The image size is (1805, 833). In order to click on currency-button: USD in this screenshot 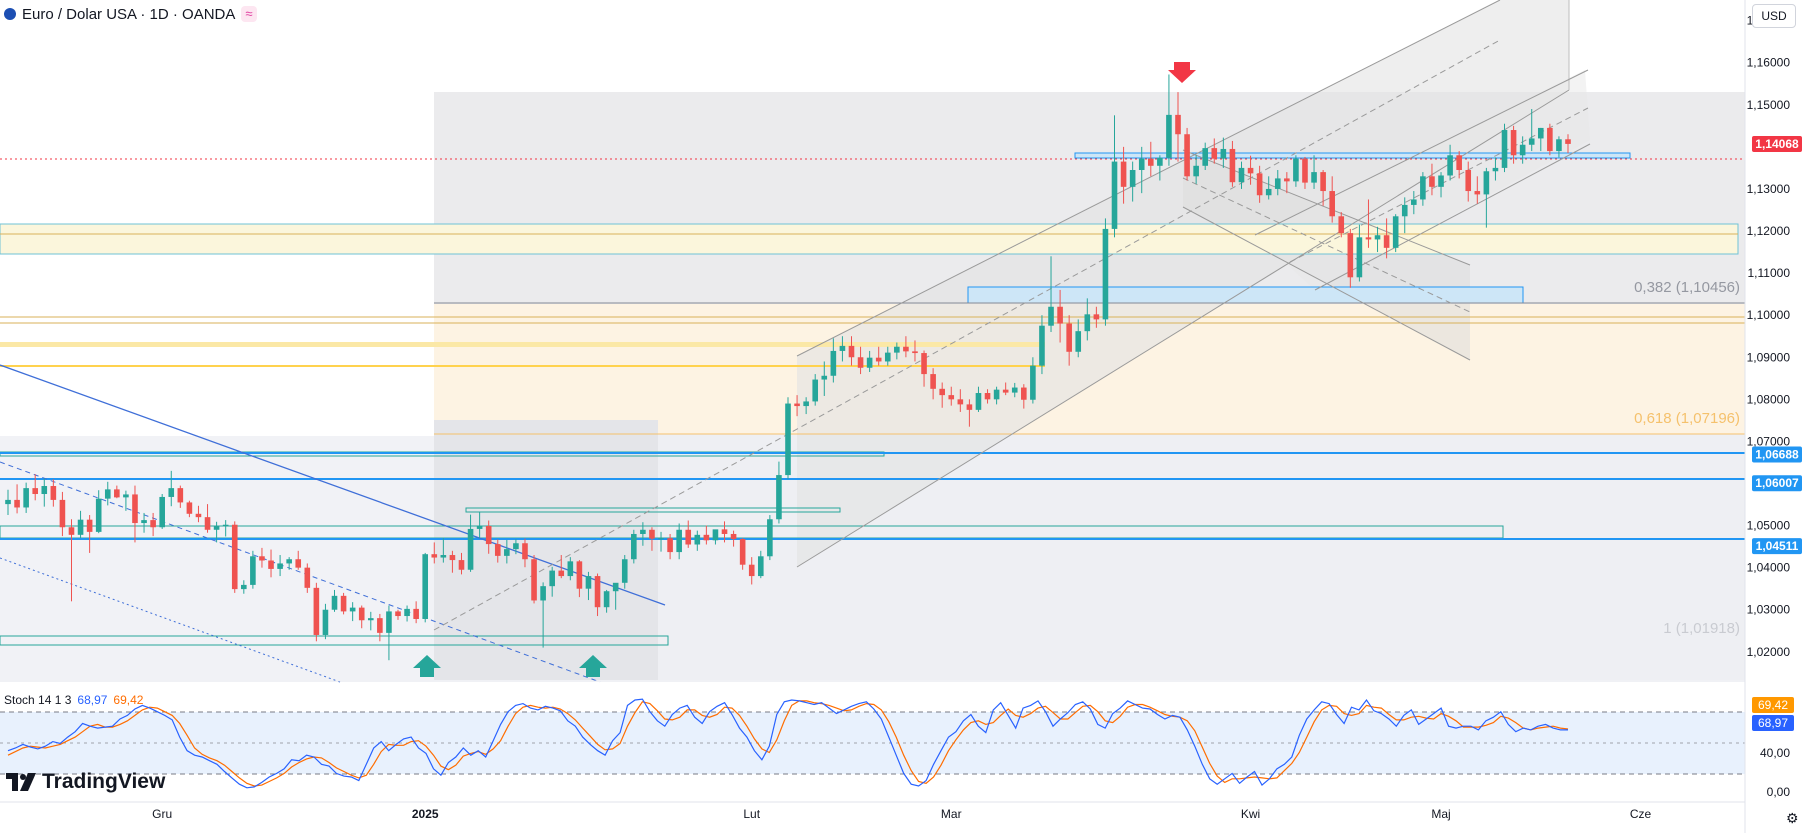, I will do `click(1774, 16)`.